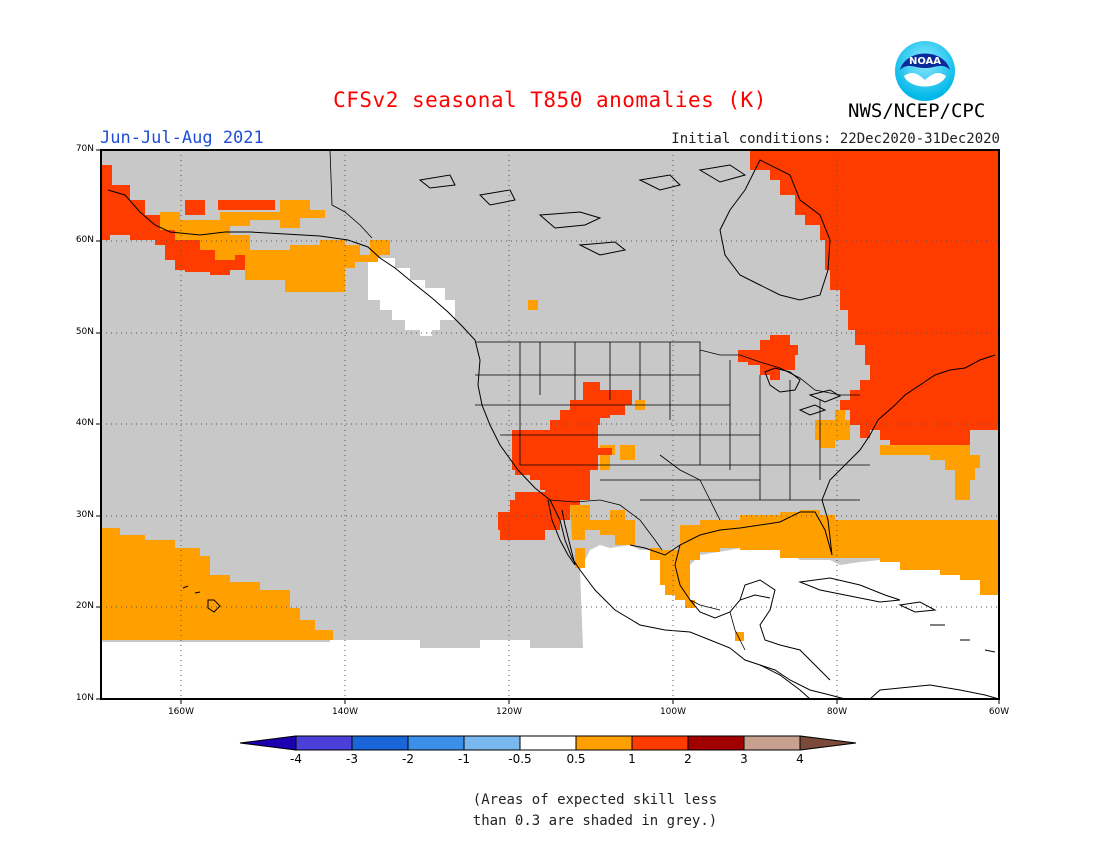 The image size is (1100, 850). What do you see at coordinates (181, 712) in the screenshot?
I see `lon-label-160w: 160W` at bounding box center [181, 712].